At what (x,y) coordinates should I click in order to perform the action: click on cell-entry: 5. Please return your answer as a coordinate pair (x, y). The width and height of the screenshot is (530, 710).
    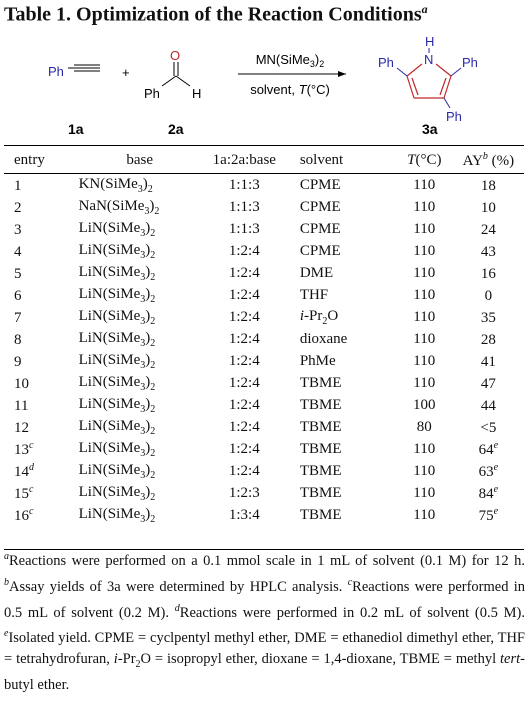
    Looking at the image, I should click on (18, 273).